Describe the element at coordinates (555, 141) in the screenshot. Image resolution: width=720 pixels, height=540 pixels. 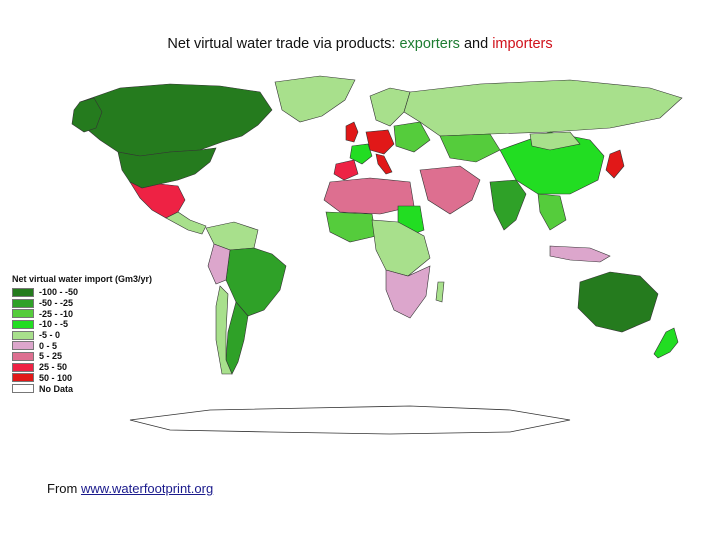
I see `mongolia-region` at that location.